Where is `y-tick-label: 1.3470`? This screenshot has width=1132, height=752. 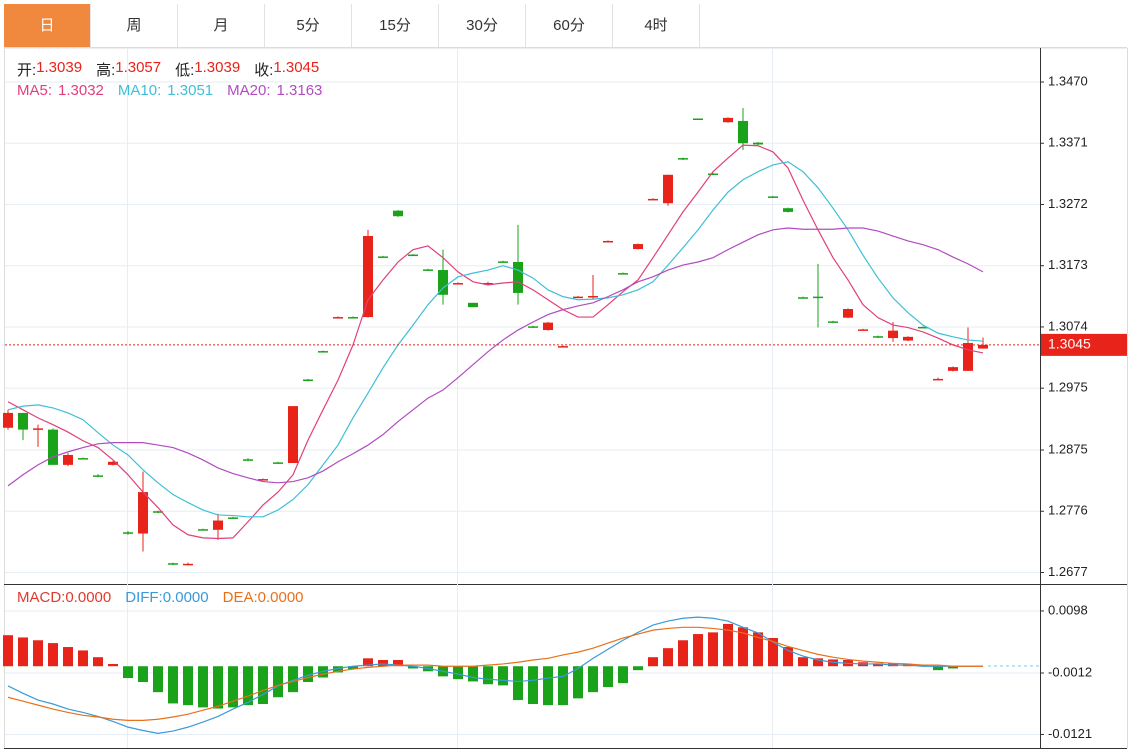
y-tick-label: 1.3470 is located at coordinates (1068, 80).